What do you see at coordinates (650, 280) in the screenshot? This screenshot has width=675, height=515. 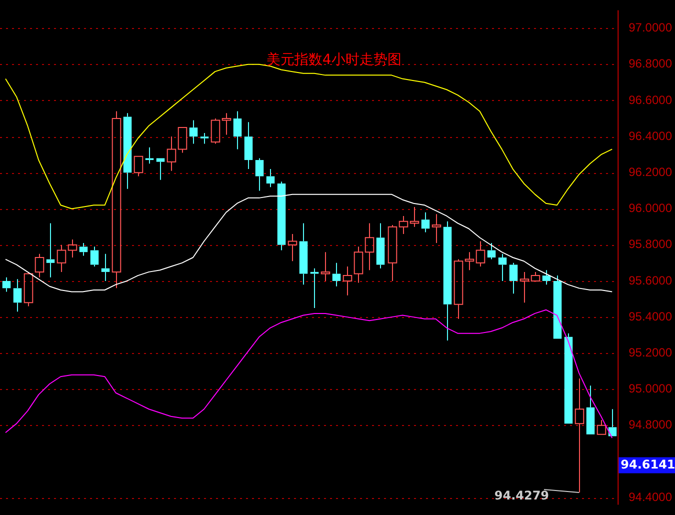 I see `y-tick-label: 95.6000` at bounding box center [650, 280].